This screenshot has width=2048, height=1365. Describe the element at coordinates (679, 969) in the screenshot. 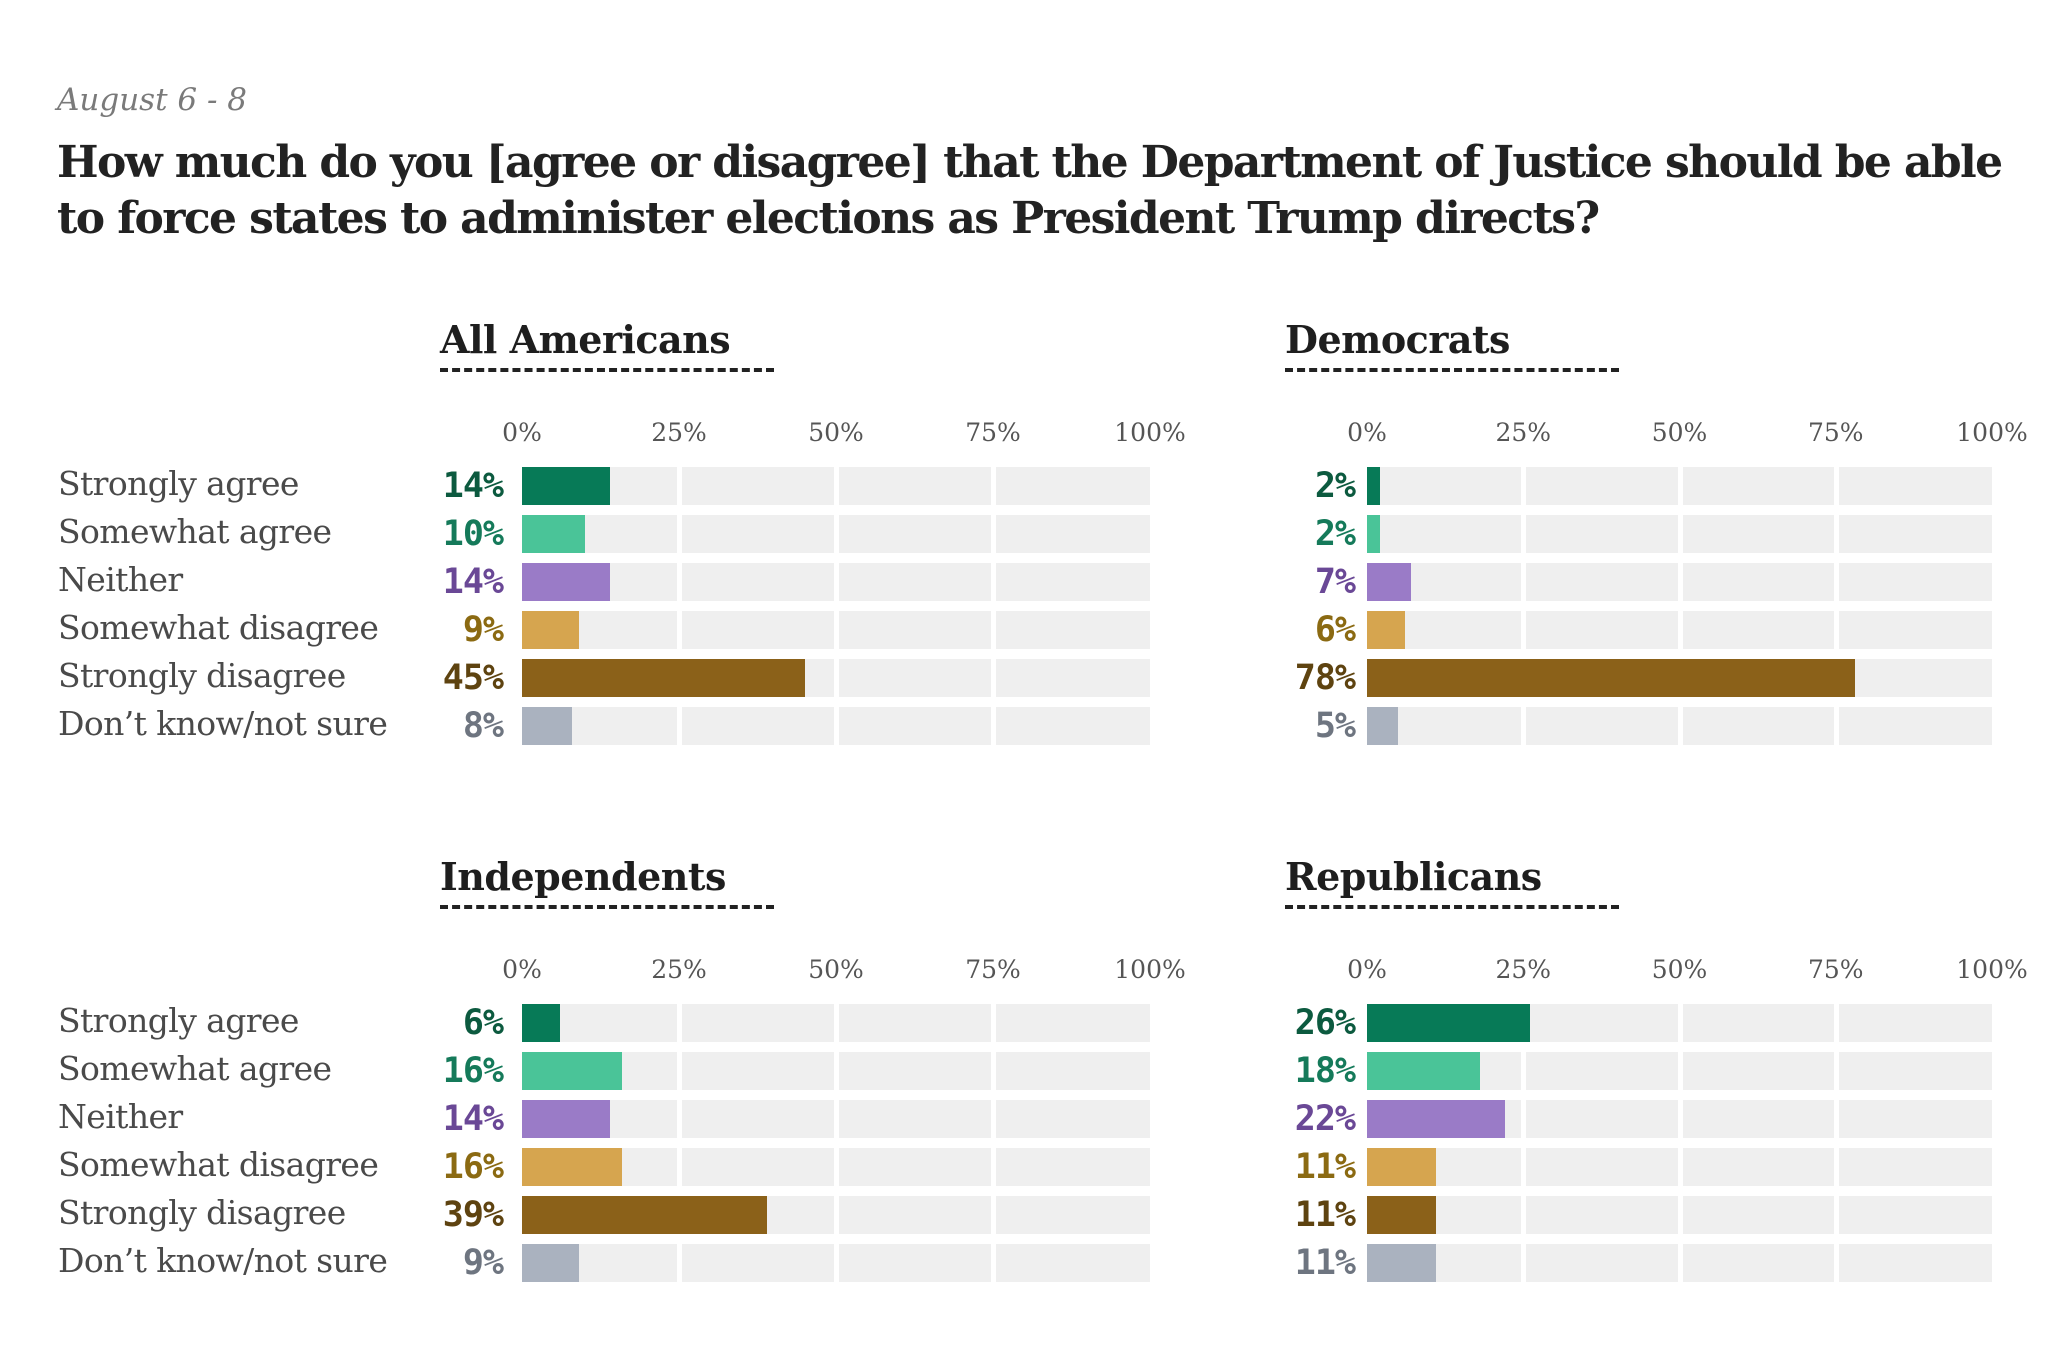

I see `axis-tick-label: 25%` at that location.